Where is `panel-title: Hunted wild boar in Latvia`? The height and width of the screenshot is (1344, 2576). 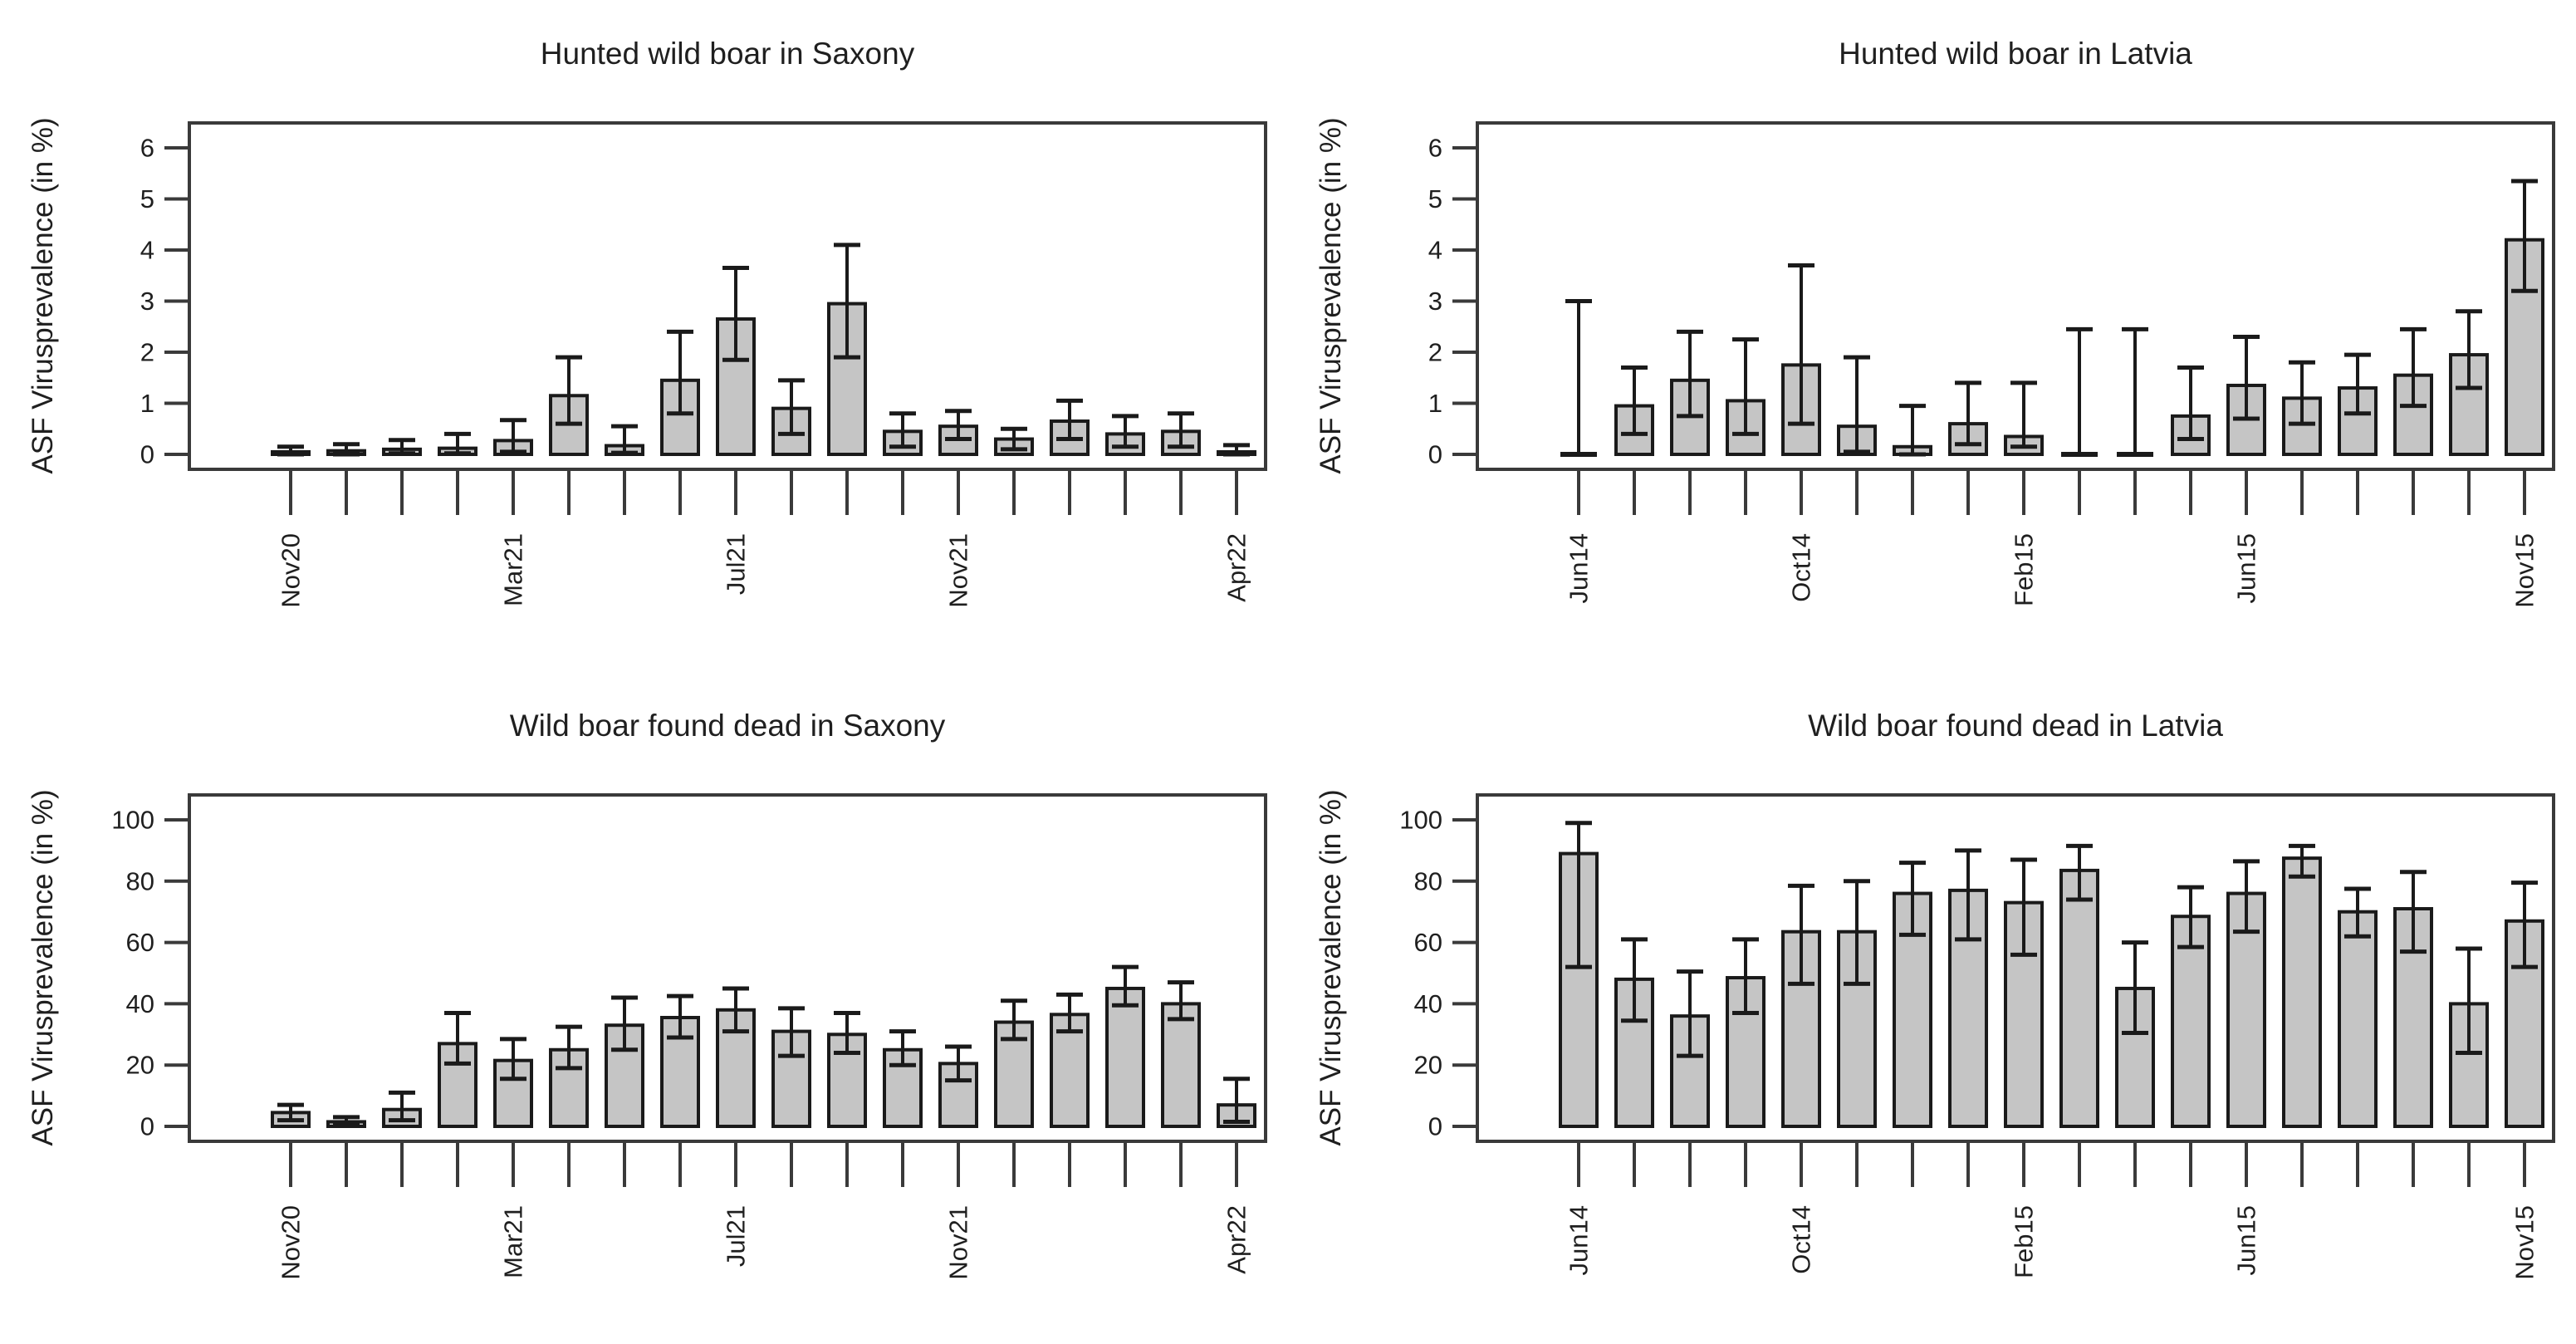
panel-title: Hunted wild boar in Latvia is located at coordinates (2016, 54).